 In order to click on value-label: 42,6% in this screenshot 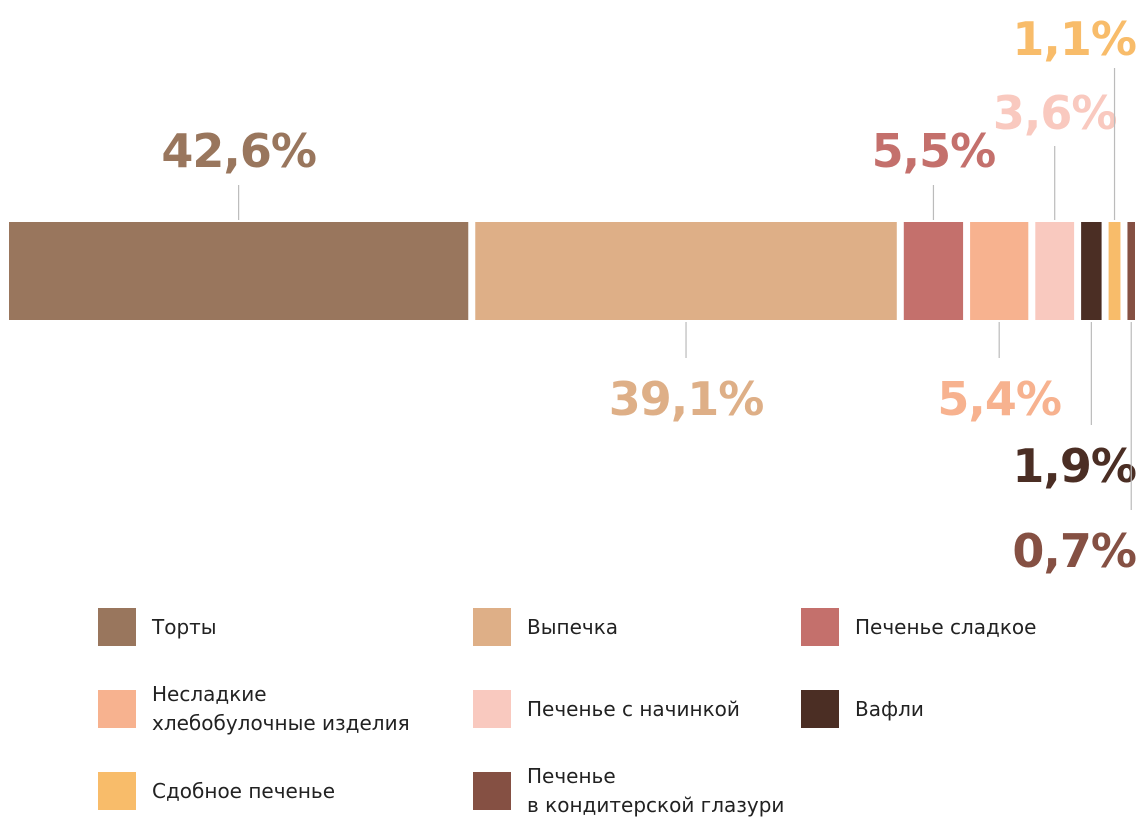, I will do `click(238, 151)`.